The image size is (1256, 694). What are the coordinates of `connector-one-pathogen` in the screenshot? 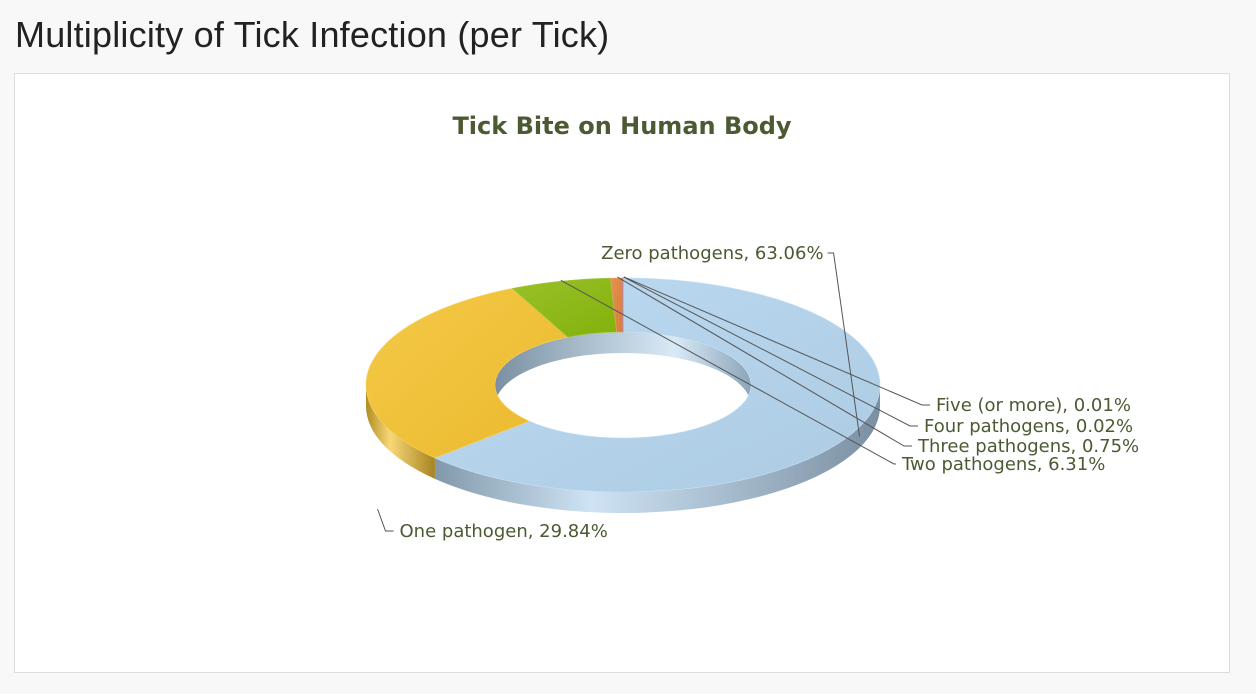 It's located at (385, 520).